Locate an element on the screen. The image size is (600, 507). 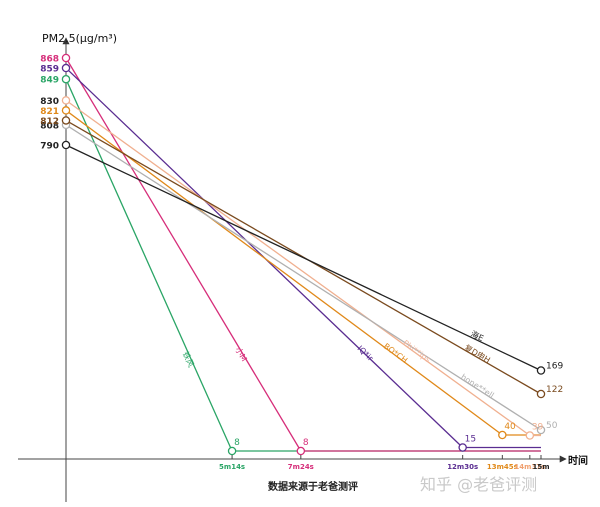
x-tick-label: 13m45s is located at coordinates (502, 467).